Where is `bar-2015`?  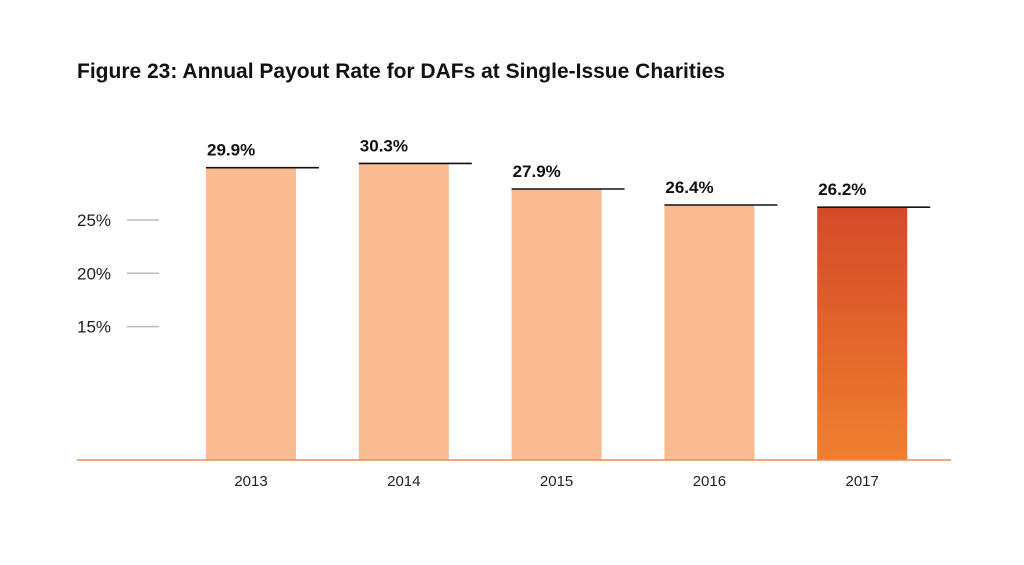
bar-2015 is located at coordinates (556, 324).